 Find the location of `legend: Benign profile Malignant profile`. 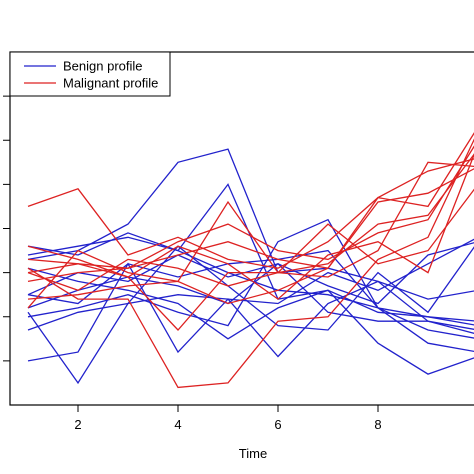

legend: Benign profile Malignant profile is located at coordinates (90, 74).